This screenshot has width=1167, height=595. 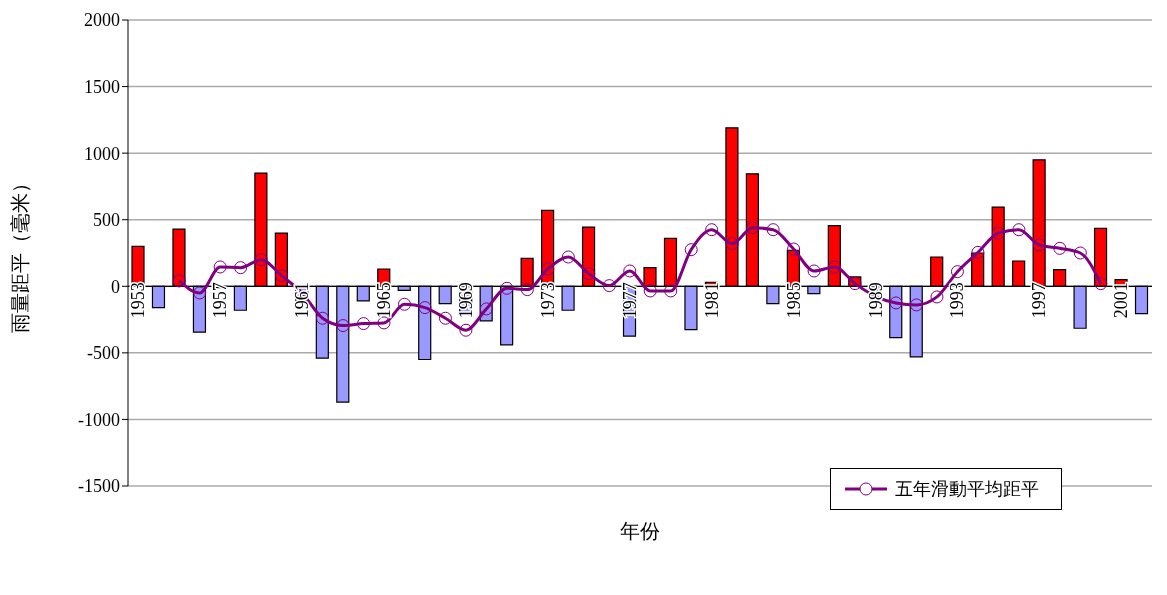 I want to click on y-tick-label: 1500, so click(x=102, y=86).